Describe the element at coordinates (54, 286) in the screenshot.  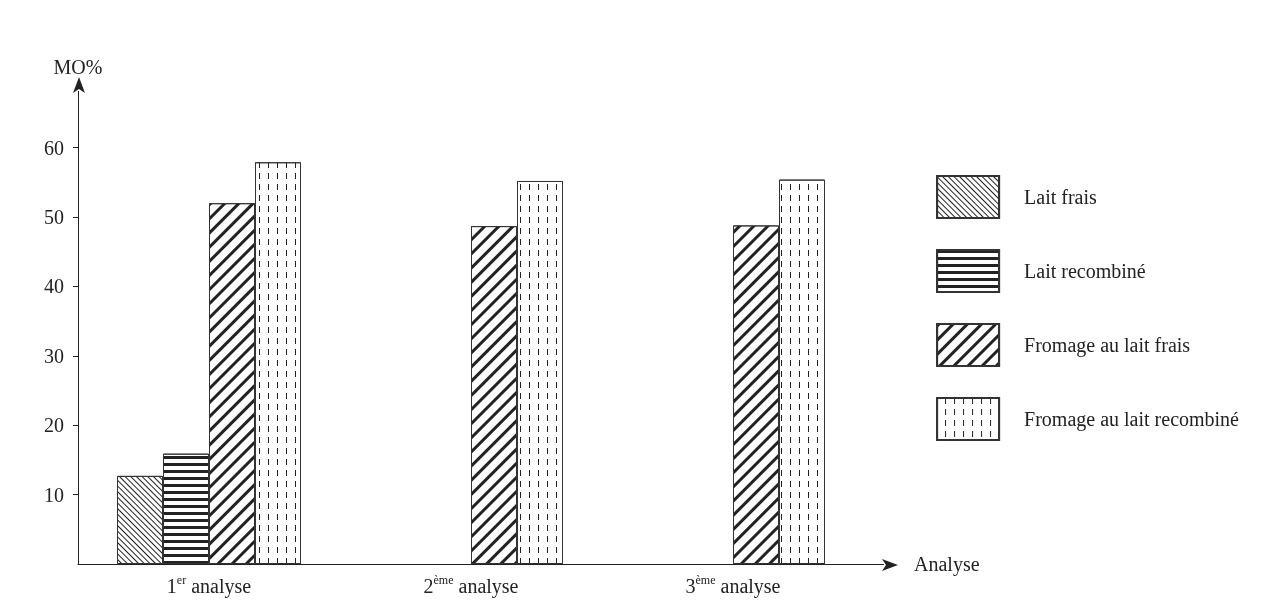
I see `y-tick-label: 40` at that location.